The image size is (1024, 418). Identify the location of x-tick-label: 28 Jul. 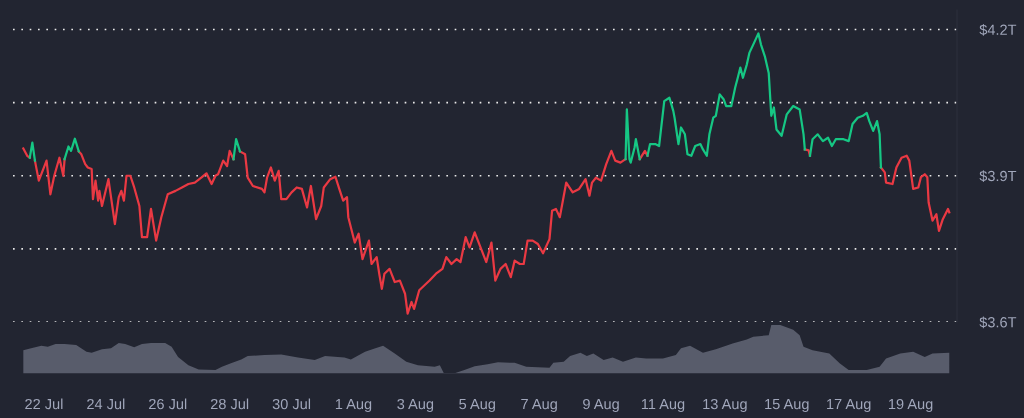
(229, 404).